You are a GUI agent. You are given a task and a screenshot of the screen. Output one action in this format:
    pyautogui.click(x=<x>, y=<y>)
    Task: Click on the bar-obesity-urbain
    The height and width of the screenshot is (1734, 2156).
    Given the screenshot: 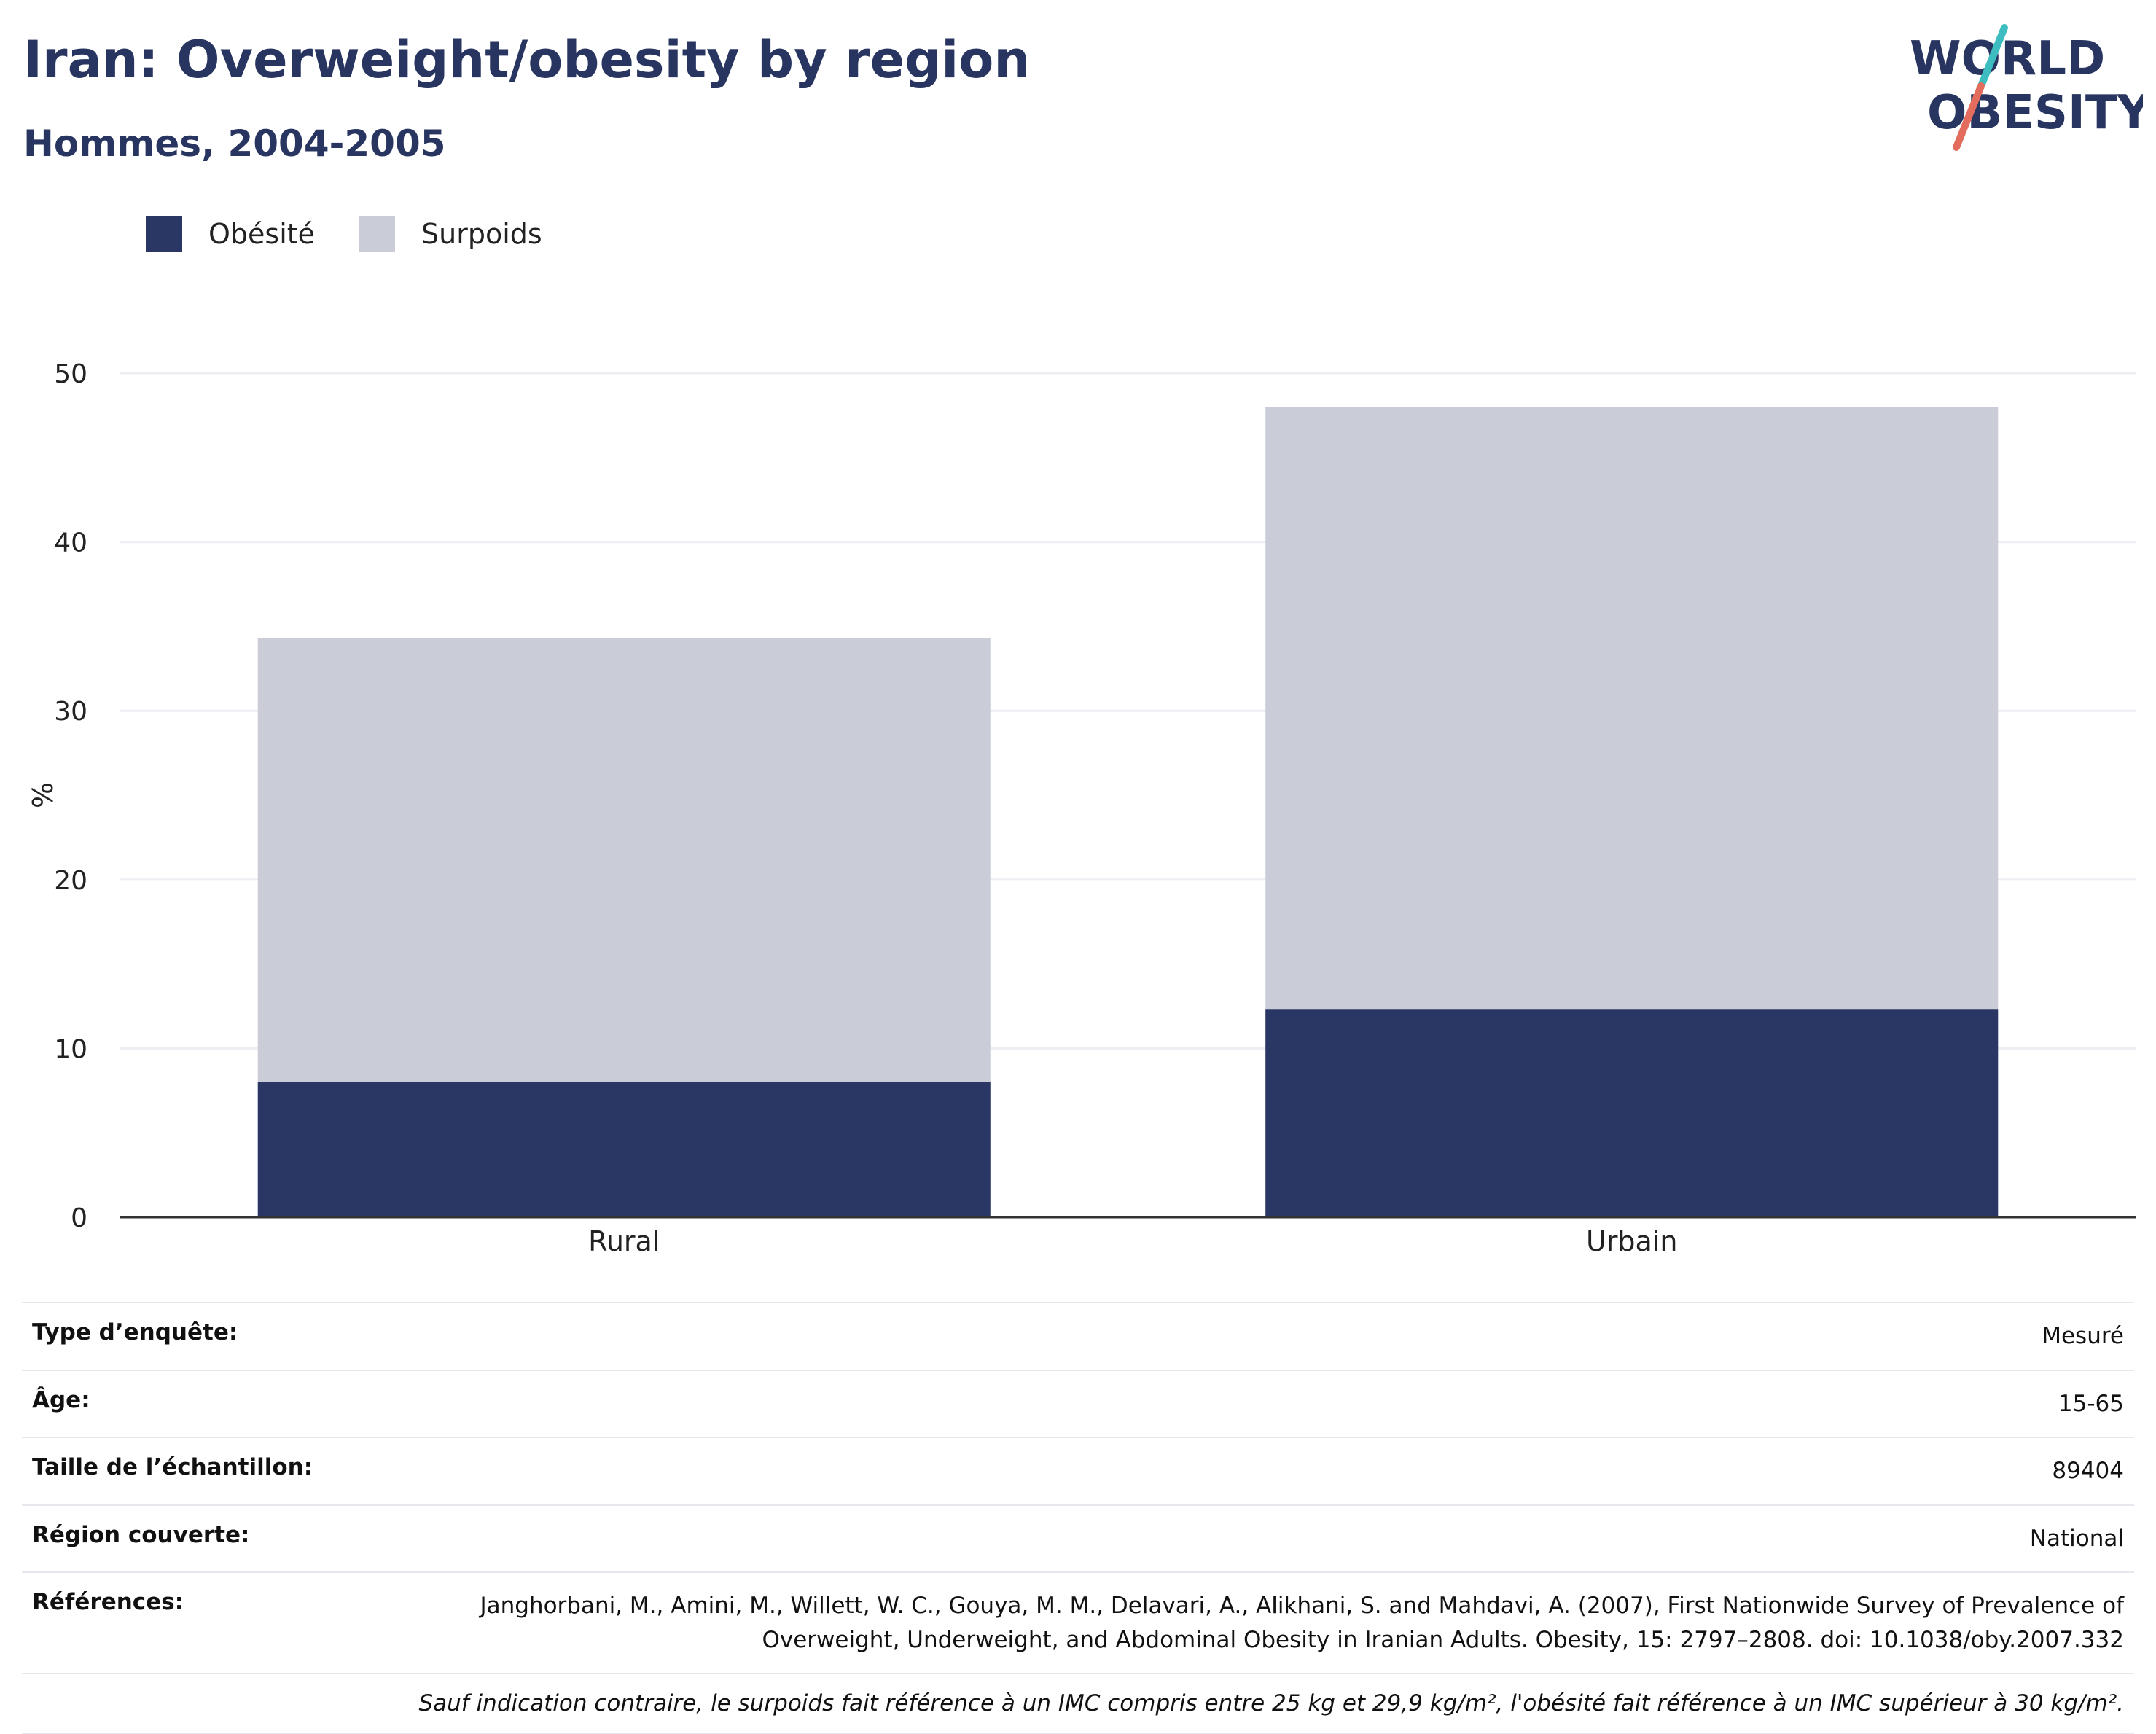 What is the action you would take?
    pyautogui.click(x=1632, y=1113)
    